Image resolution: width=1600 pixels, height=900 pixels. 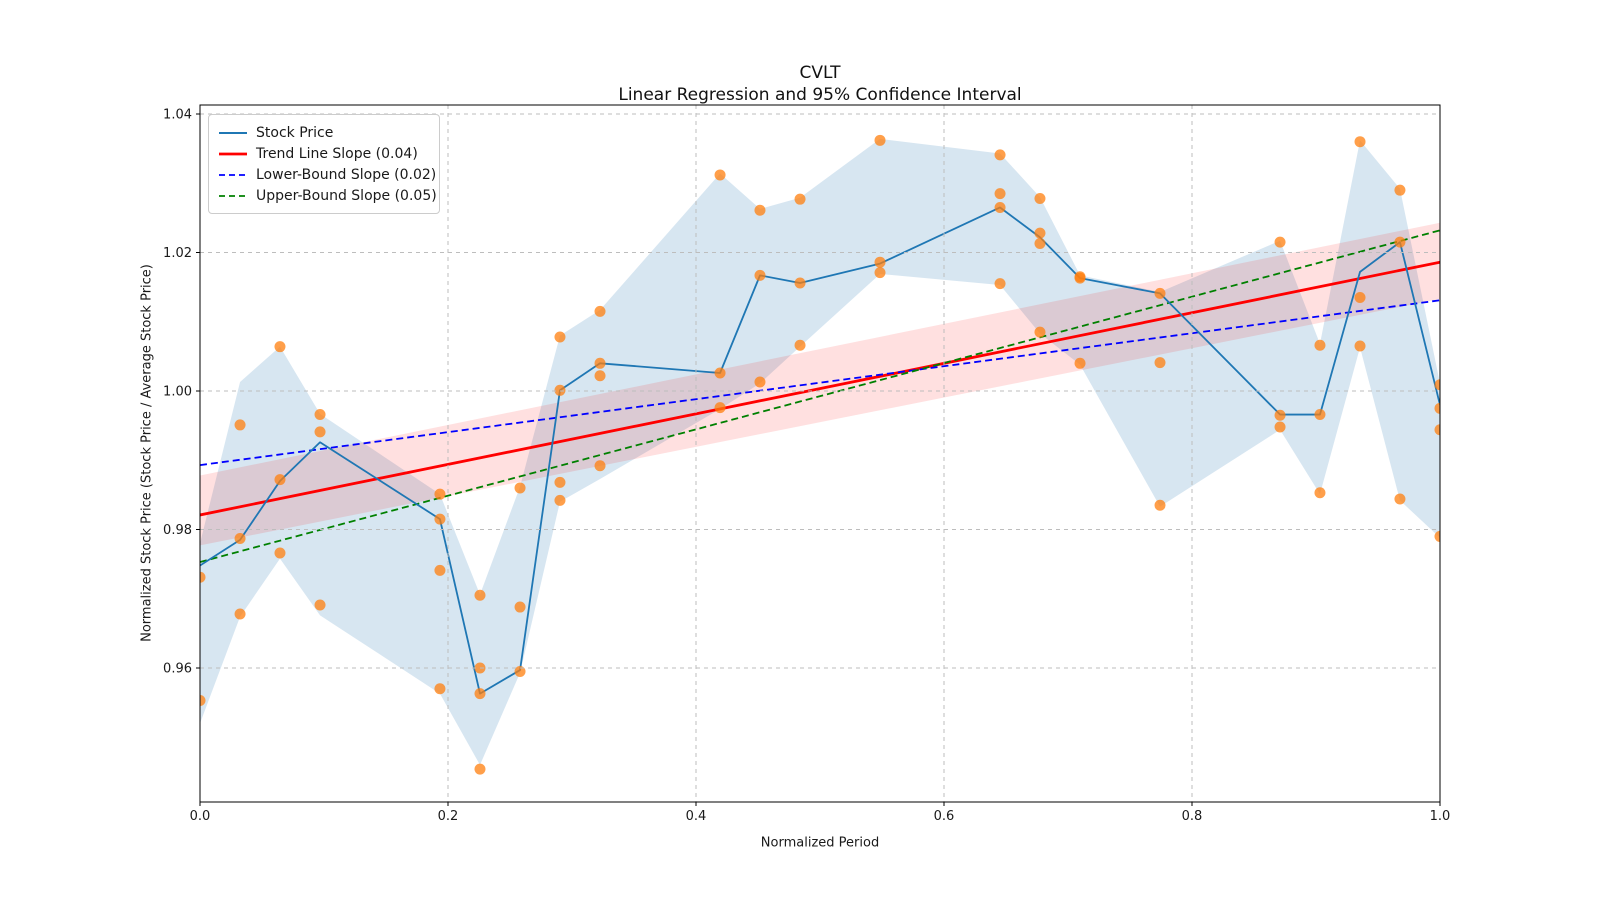 I want to click on legend-item-stock-price: Stock Price, so click(x=323, y=132).